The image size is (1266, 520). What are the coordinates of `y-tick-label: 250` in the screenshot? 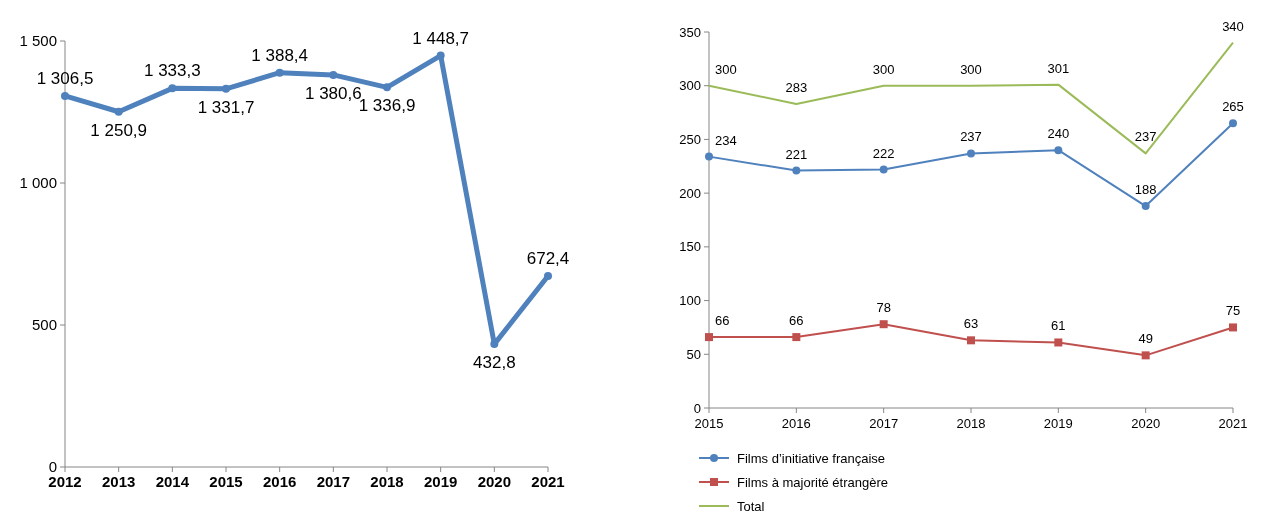 It's located at (690, 139).